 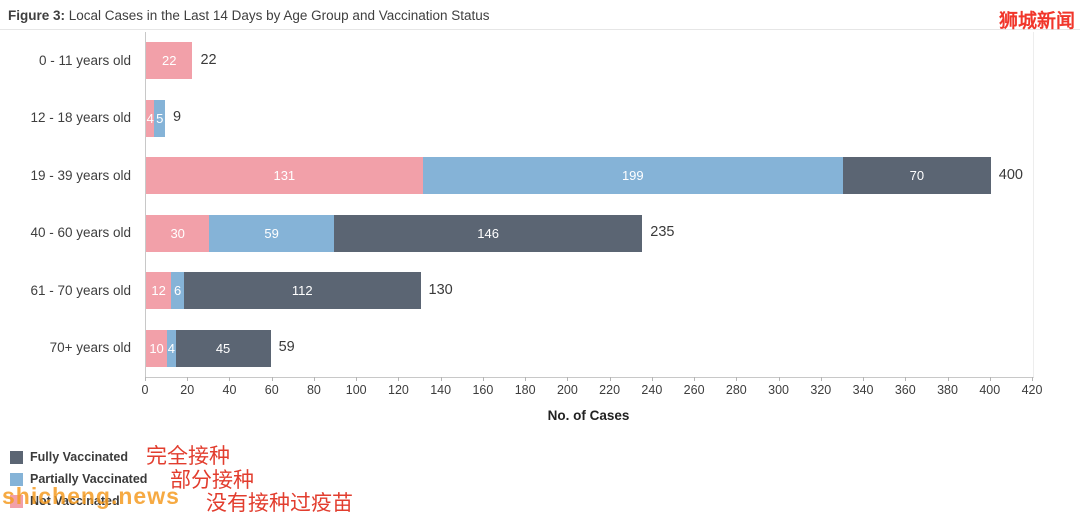 I want to click on bar-total: 400, so click(x=1010, y=174).